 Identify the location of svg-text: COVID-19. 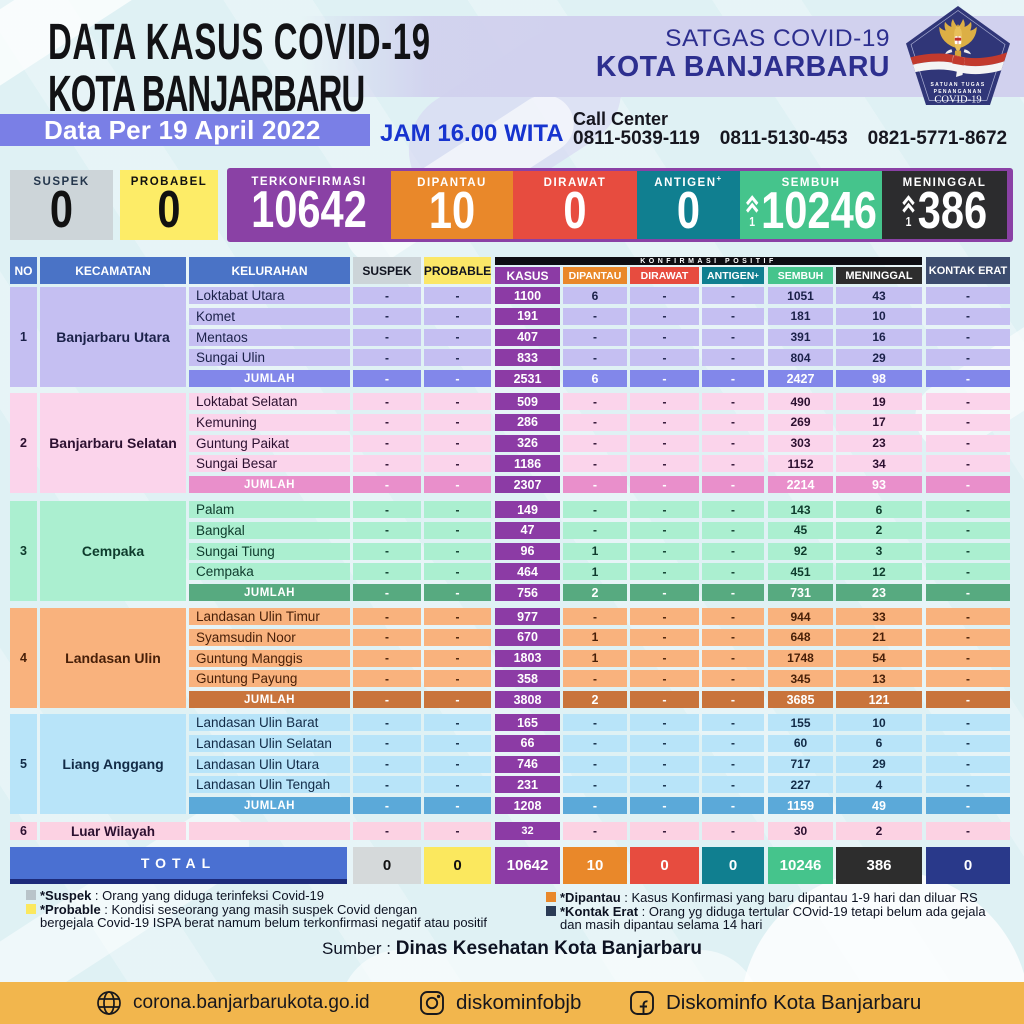
(957, 100).